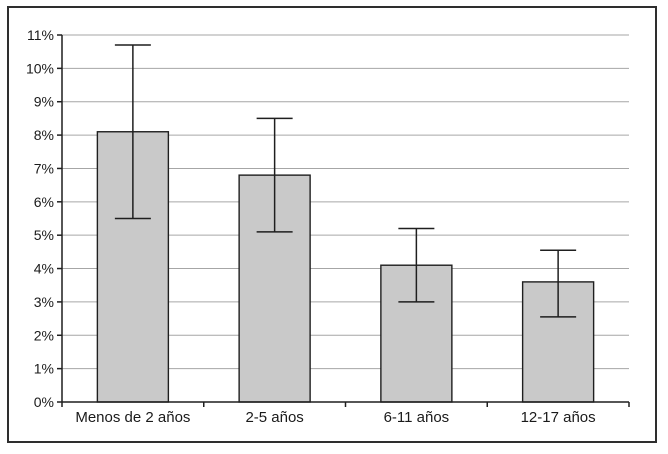 The width and height of the screenshot is (668, 454). What do you see at coordinates (44, 402) in the screenshot?
I see `y-tick-label: 0%` at bounding box center [44, 402].